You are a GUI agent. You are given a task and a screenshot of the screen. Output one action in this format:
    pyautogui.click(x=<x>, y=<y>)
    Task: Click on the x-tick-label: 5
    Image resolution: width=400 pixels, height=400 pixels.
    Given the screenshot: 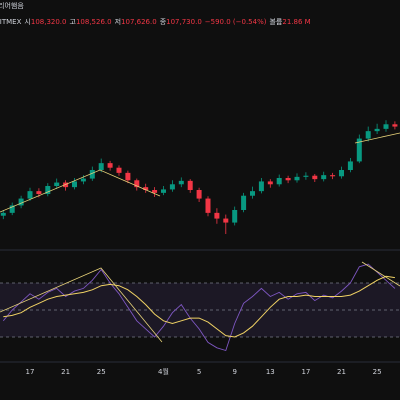 What is the action you would take?
    pyautogui.click(x=199, y=372)
    